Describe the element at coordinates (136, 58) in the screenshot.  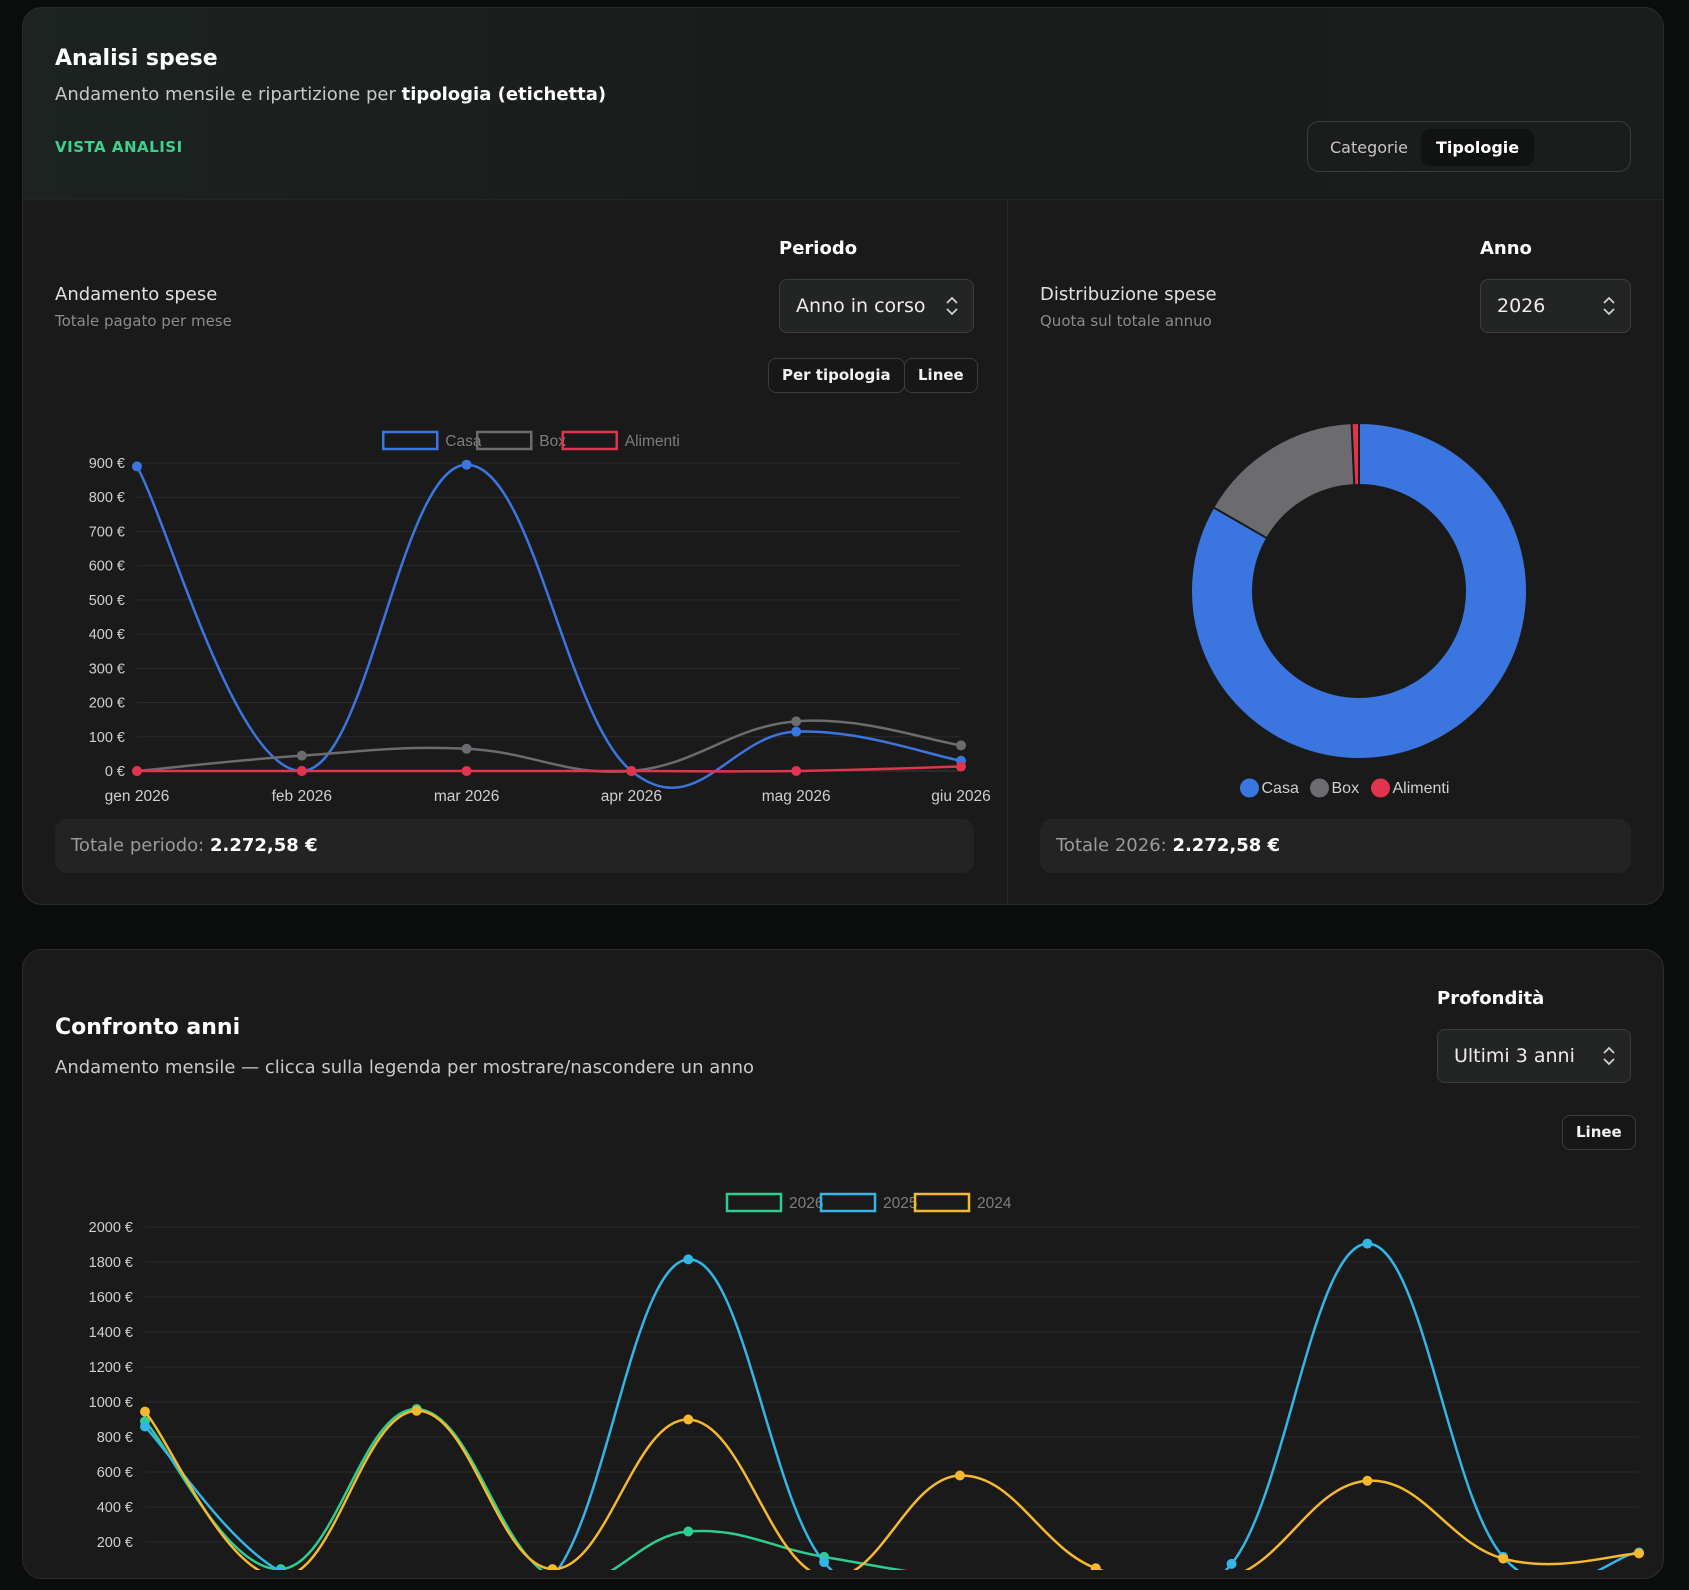
I see `page-title: Analisi spese` at that location.